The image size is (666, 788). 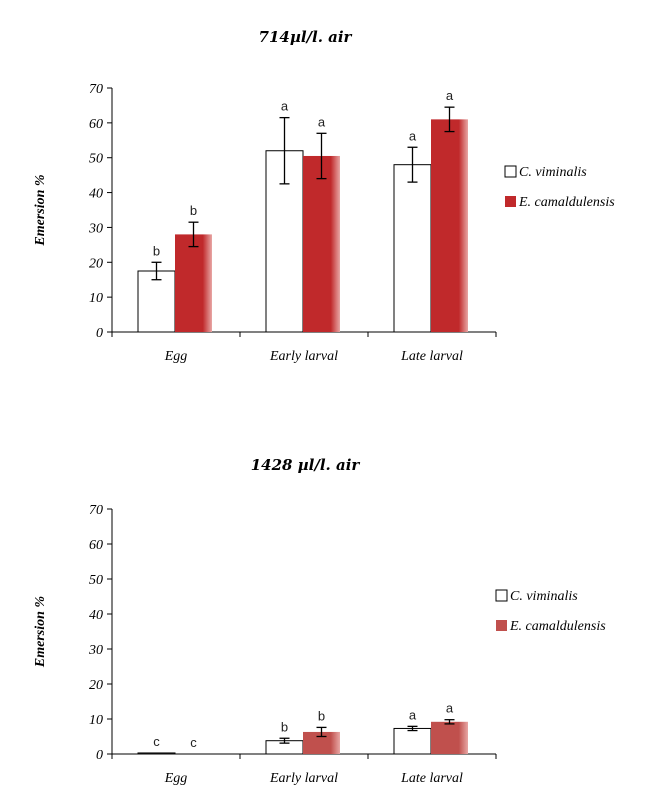 What do you see at coordinates (306, 37) in the screenshot?
I see `chart-title: 714µl/l. air` at bounding box center [306, 37].